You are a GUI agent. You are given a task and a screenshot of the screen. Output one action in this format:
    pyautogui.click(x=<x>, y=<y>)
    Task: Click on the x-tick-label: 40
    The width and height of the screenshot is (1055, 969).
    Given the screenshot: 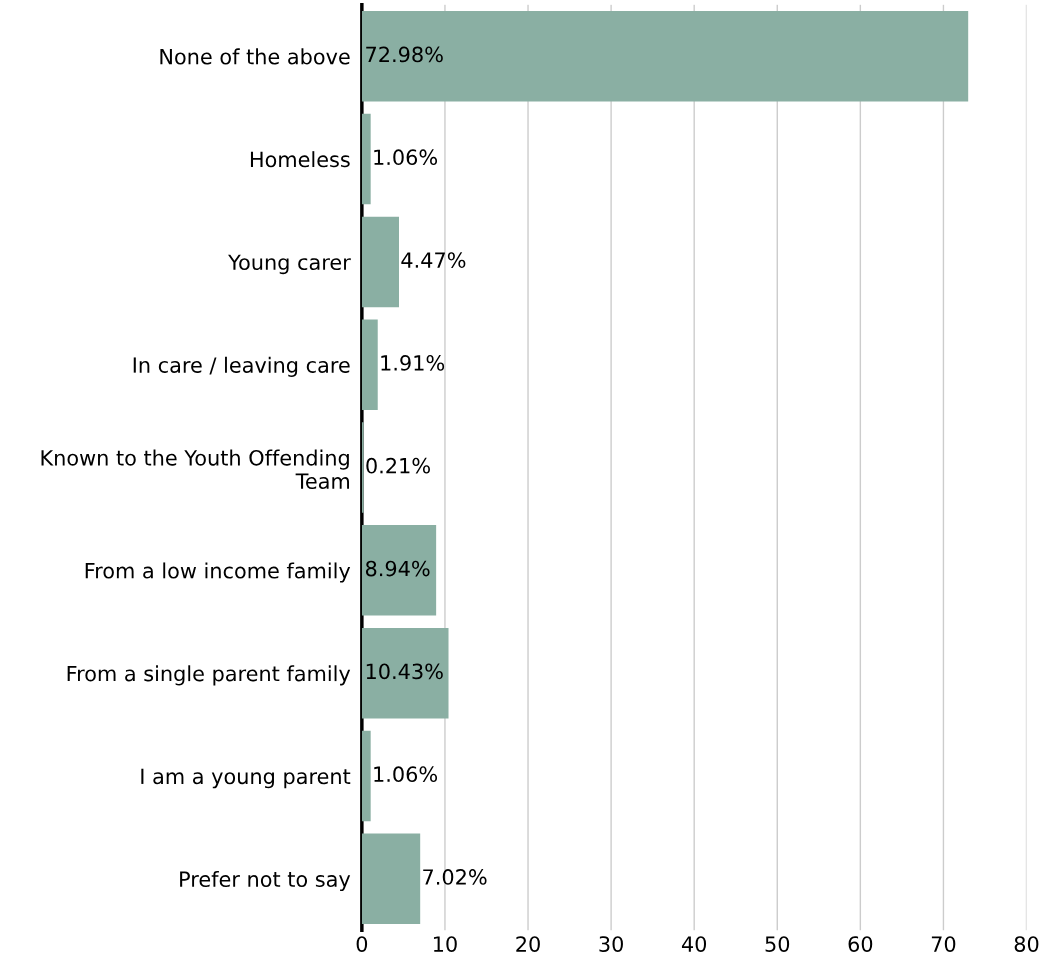 What is the action you would take?
    pyautogui.click(x=694, y=944)
    